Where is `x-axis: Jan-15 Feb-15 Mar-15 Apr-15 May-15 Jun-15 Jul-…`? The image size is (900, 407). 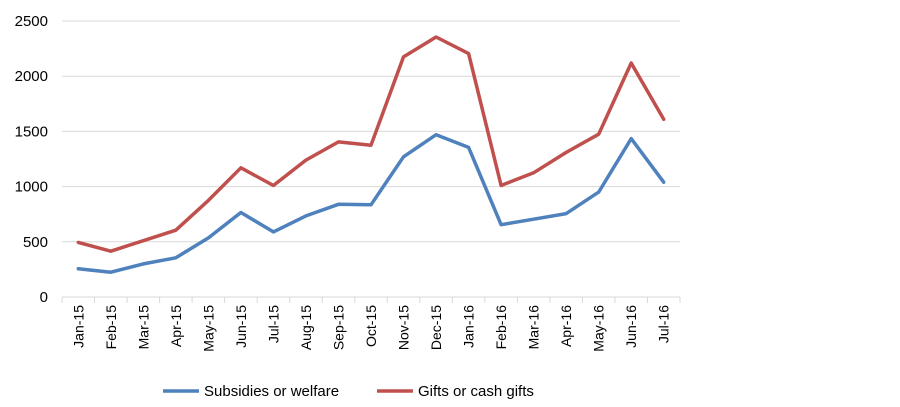 x-axis: Jan-15 Feb-15 Mar-15 Apr-15 May-15 Jun-15 Jul-… is located at coordinates (371, 324).